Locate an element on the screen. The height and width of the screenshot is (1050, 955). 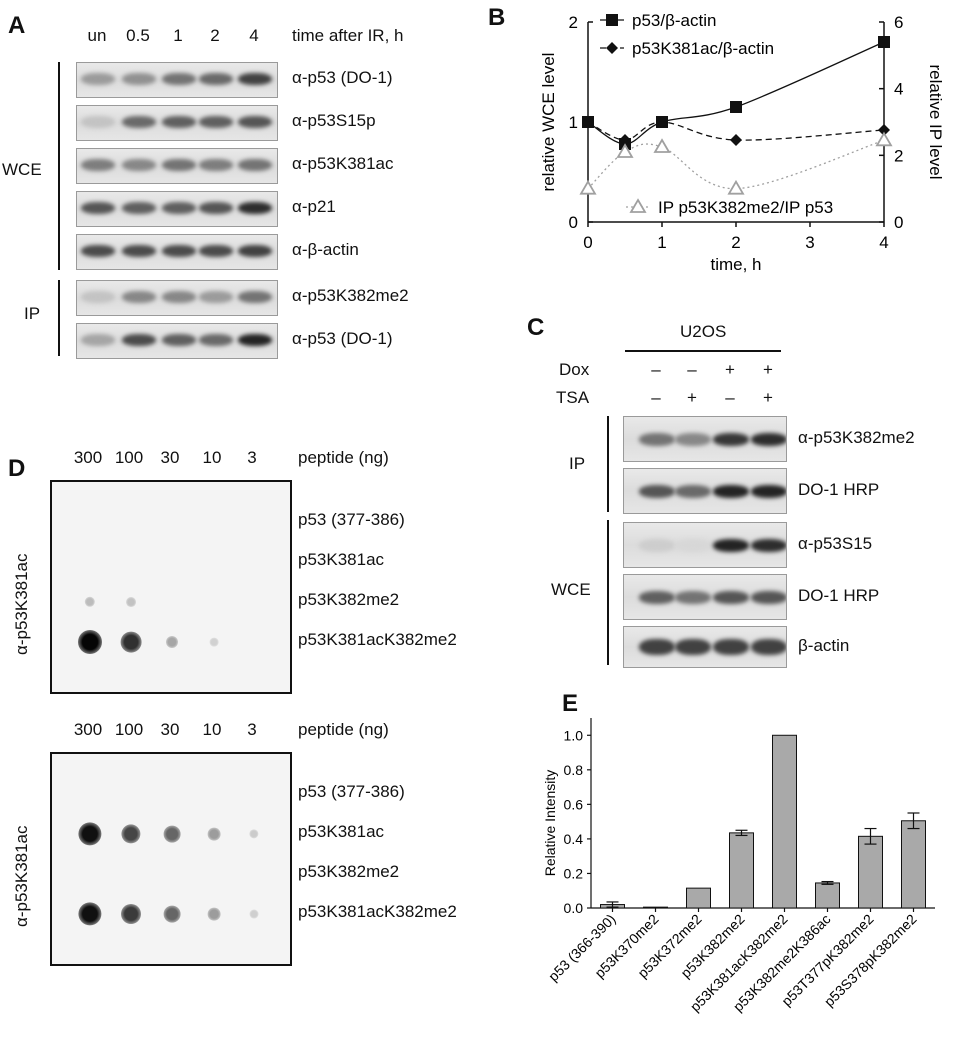
y-tick-label: 0.6 is located at coordinates (574, 804).